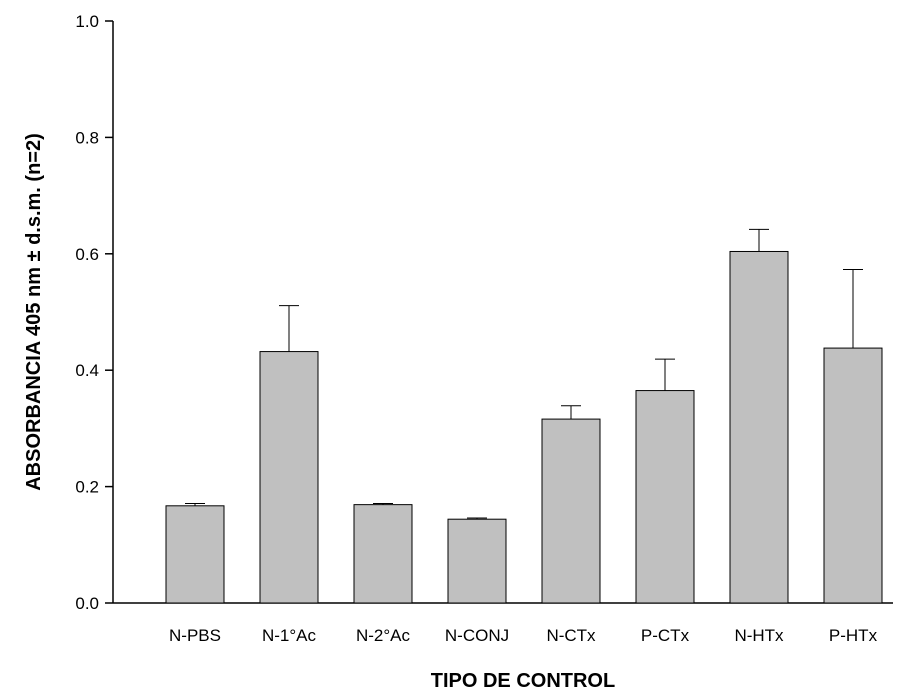 Image resolution: width=913 pixels, height=697 pixels. What do you see at coordinates (87, 21) in the screenshot?
I see `y-tick-label: 1.0` at bounding box center [87, 21].